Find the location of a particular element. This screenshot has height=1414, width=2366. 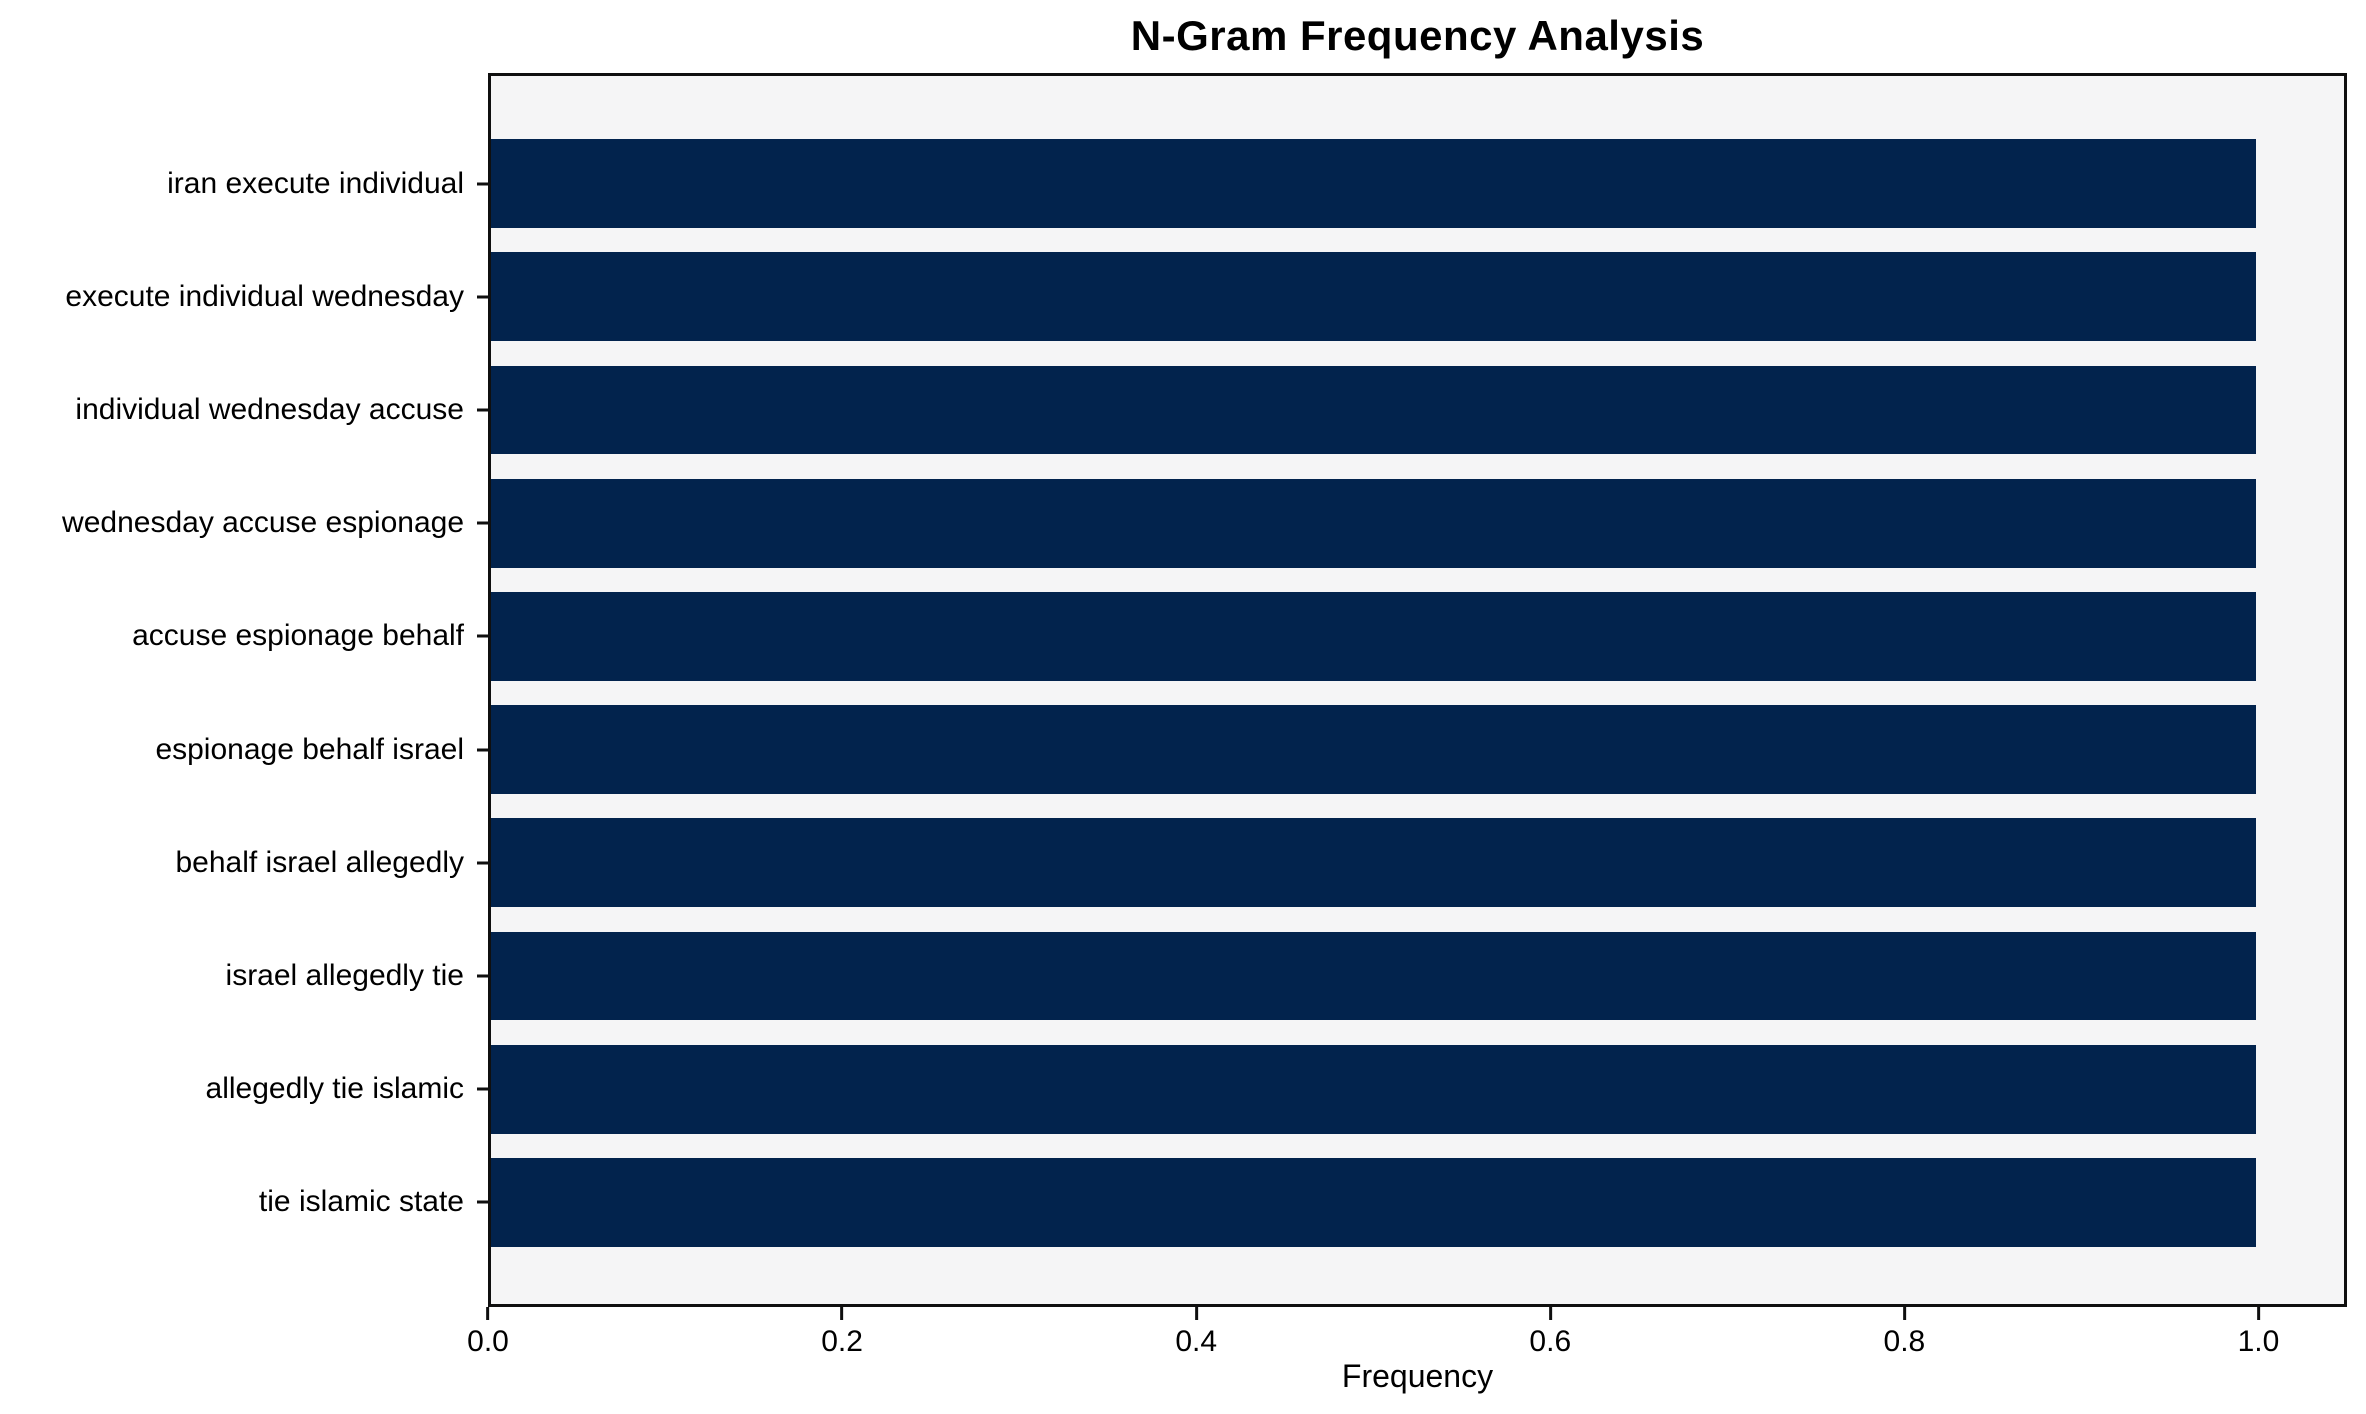

y-tick-label: execute individual wednesday is located at coordinates (264, 296).